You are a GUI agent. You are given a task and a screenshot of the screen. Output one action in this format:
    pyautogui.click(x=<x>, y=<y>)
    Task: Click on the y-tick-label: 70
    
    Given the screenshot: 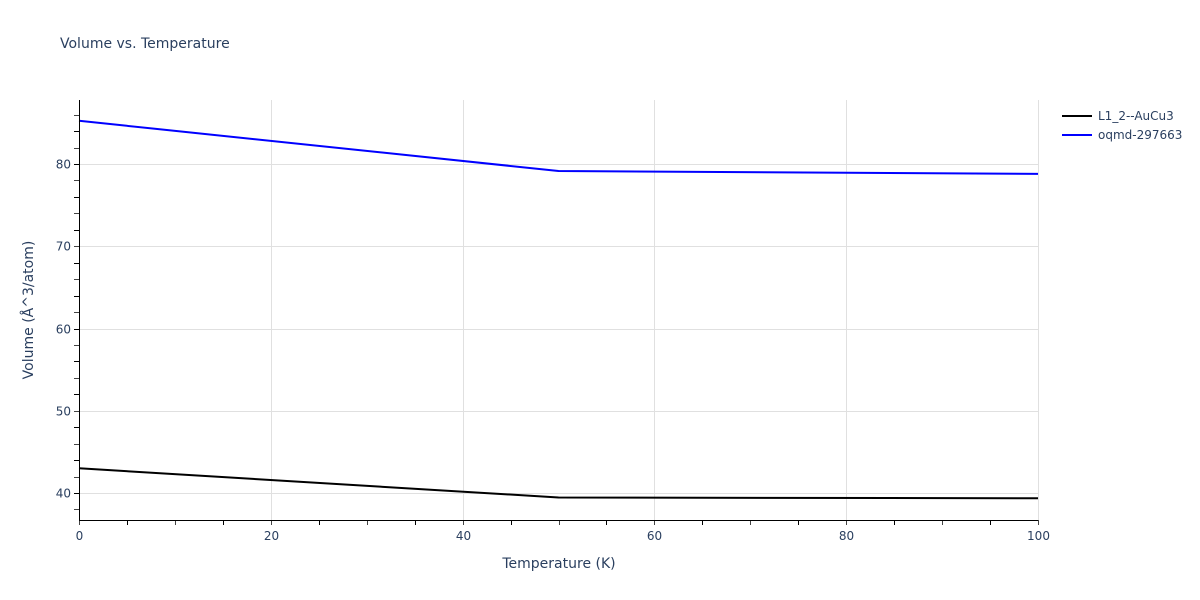 What is the action you would take?
    pyautogui.click(x=63, y=247)
    